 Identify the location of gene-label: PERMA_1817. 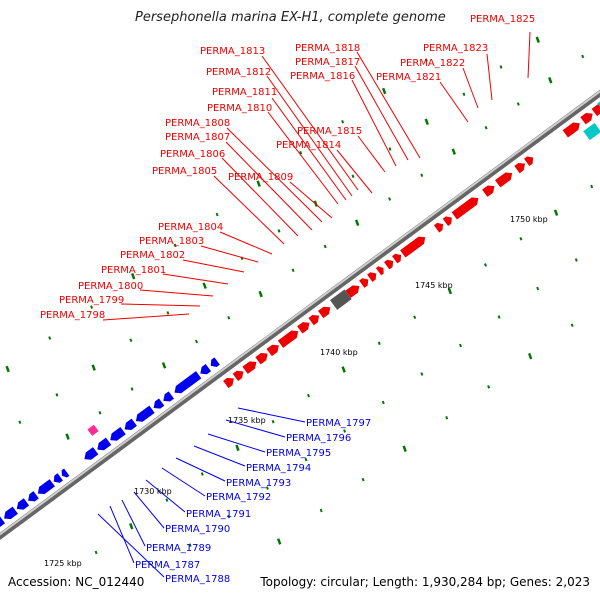
(327, 62).